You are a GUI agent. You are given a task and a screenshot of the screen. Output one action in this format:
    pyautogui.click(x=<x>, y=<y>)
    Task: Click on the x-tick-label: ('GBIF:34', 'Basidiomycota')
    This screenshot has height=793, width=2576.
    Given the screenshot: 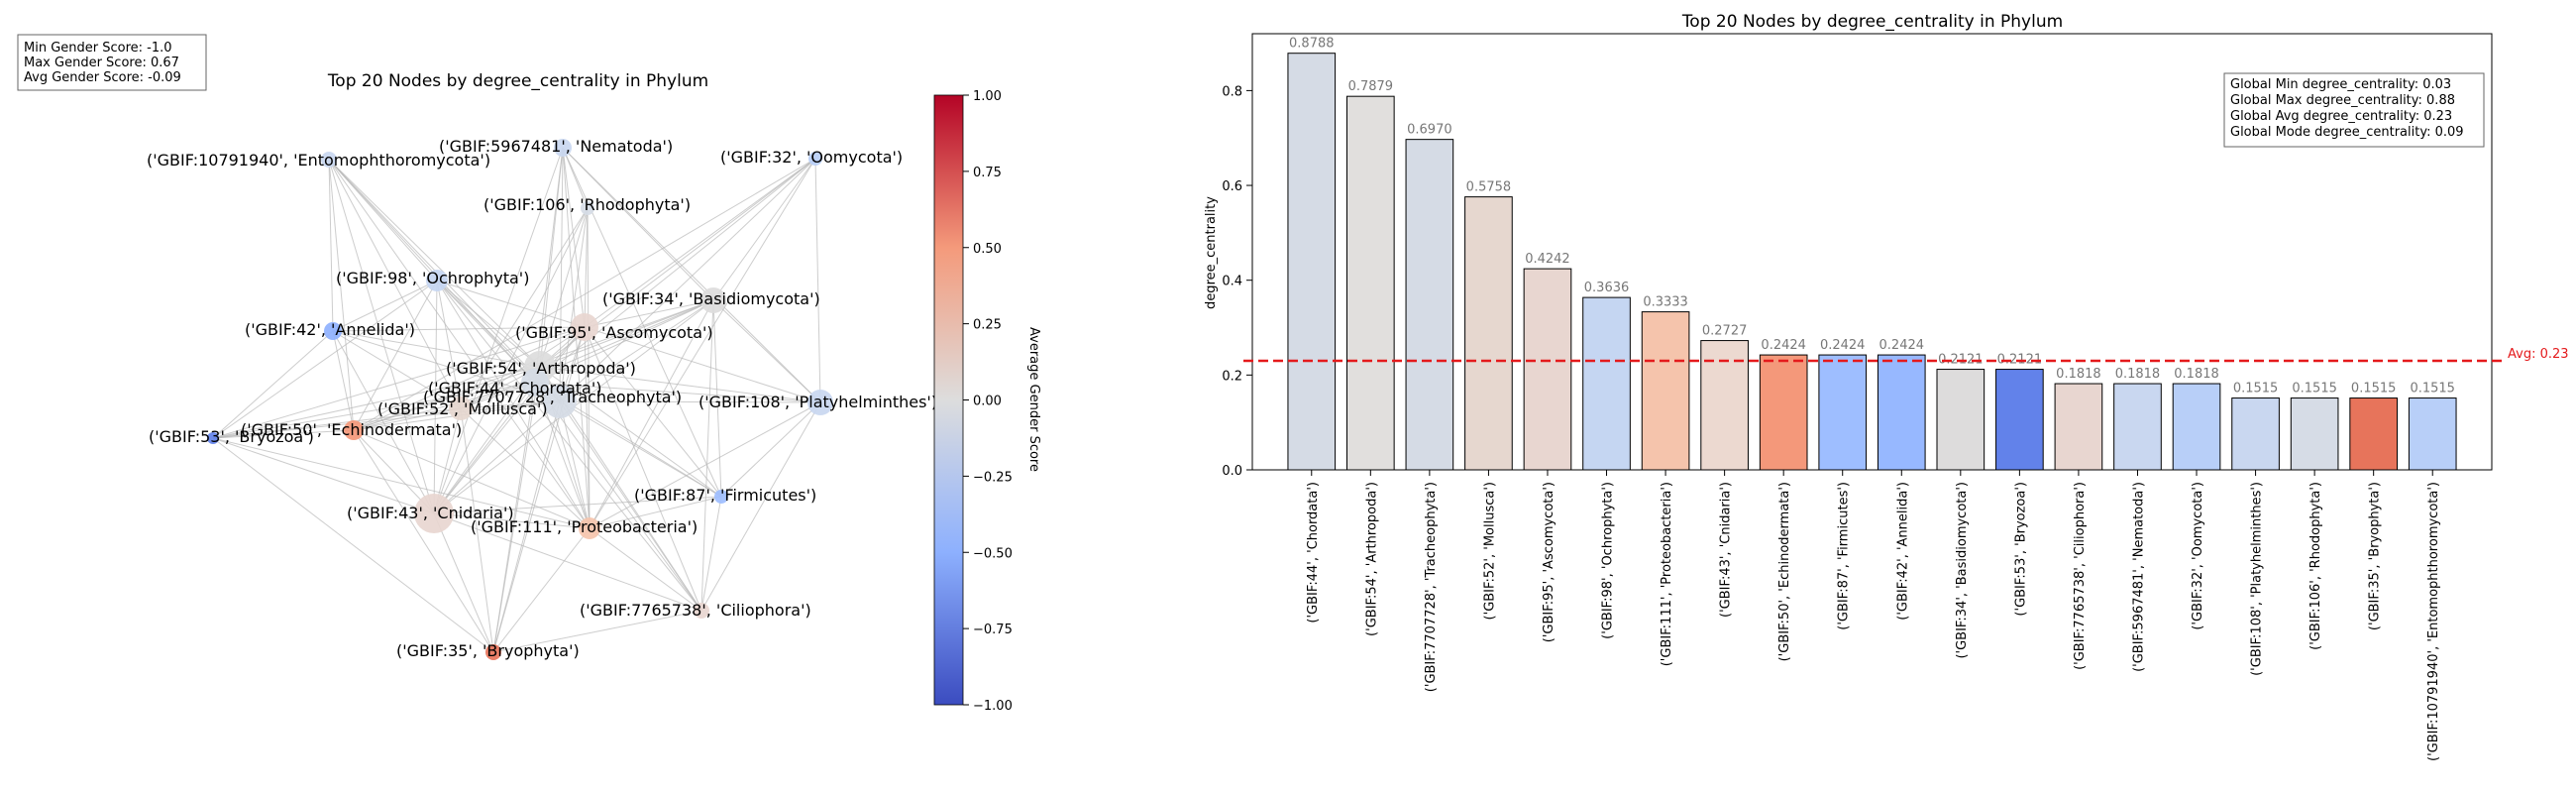 What is the action you would take?
    pyautogui.click(x=1962, y=570)
    